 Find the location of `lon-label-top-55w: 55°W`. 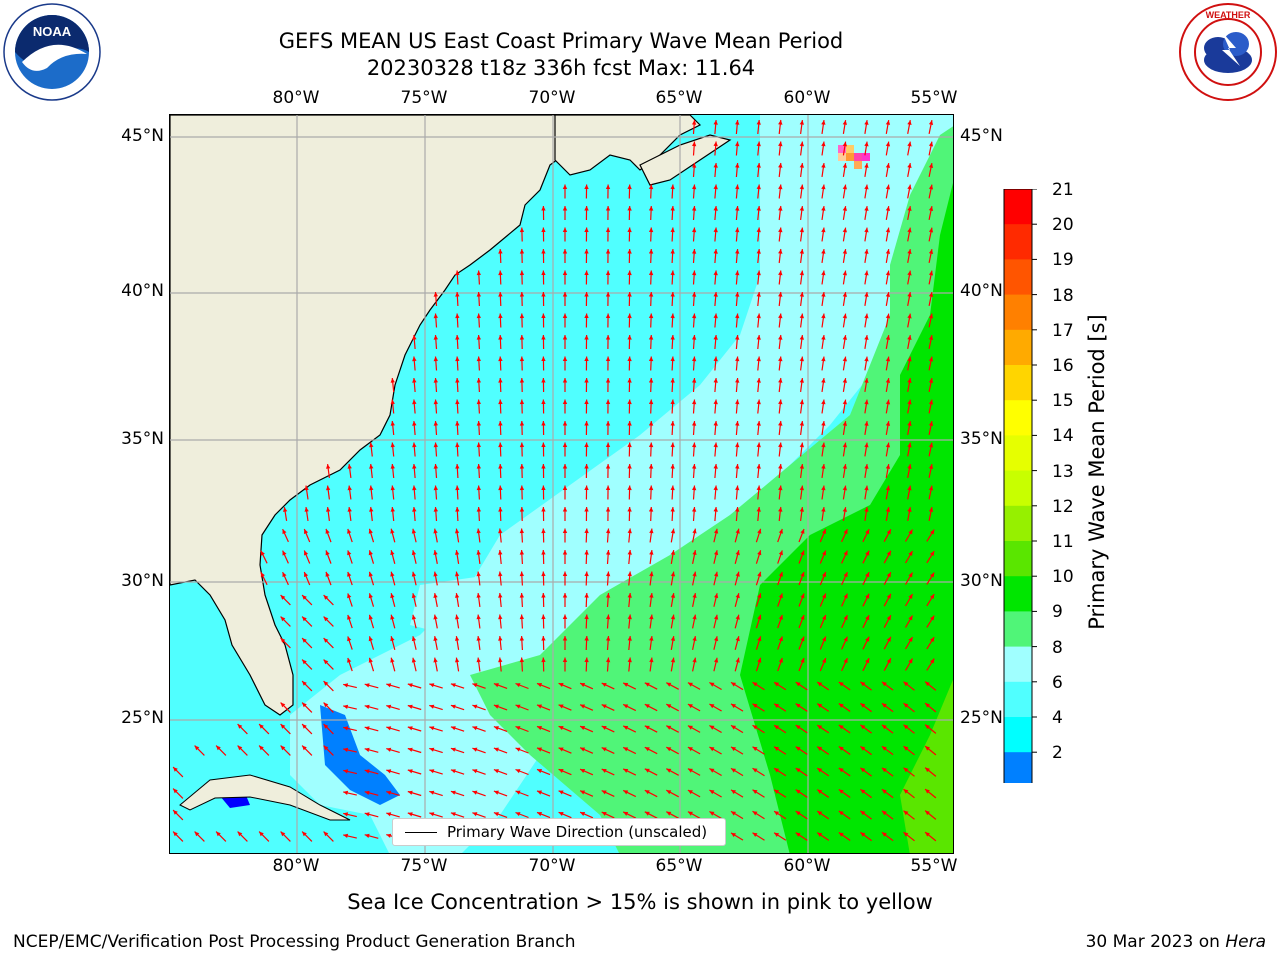

lon-label-top-55w: 55°W is located at coordinates (934, 98).